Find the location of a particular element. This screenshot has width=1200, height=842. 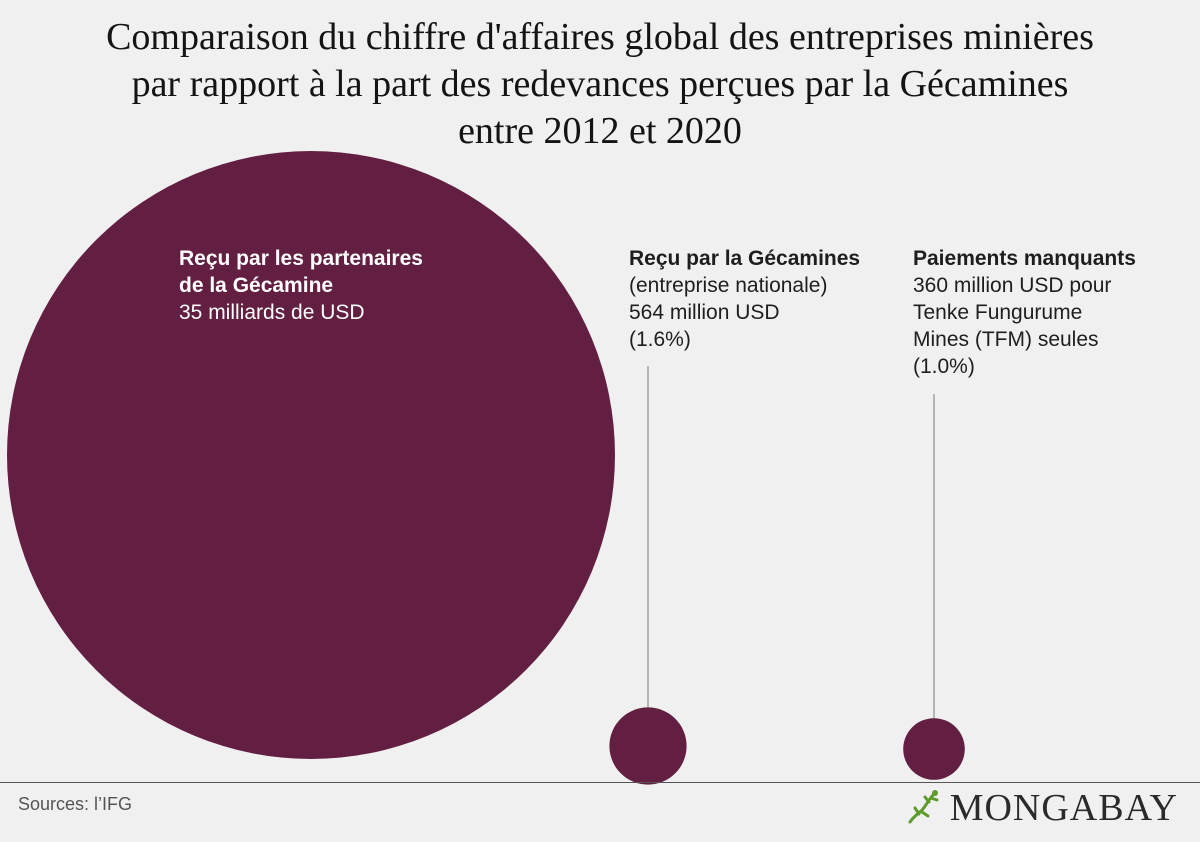

label-gecamines-line-3: (1.6%) is located at coordinates (660, 339).